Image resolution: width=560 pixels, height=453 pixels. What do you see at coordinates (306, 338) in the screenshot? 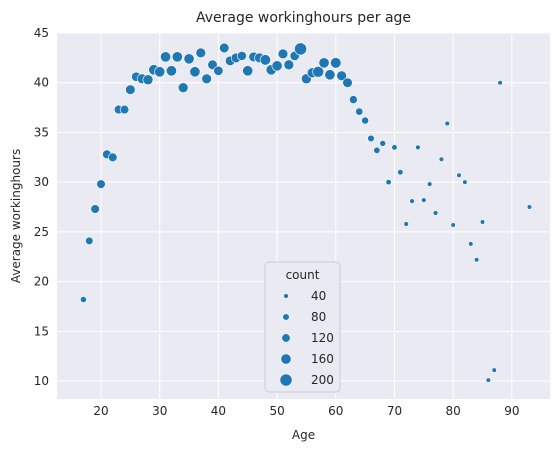
I see `legend-entries: 40 80 120 160 200` at bounding box center [306, 338].